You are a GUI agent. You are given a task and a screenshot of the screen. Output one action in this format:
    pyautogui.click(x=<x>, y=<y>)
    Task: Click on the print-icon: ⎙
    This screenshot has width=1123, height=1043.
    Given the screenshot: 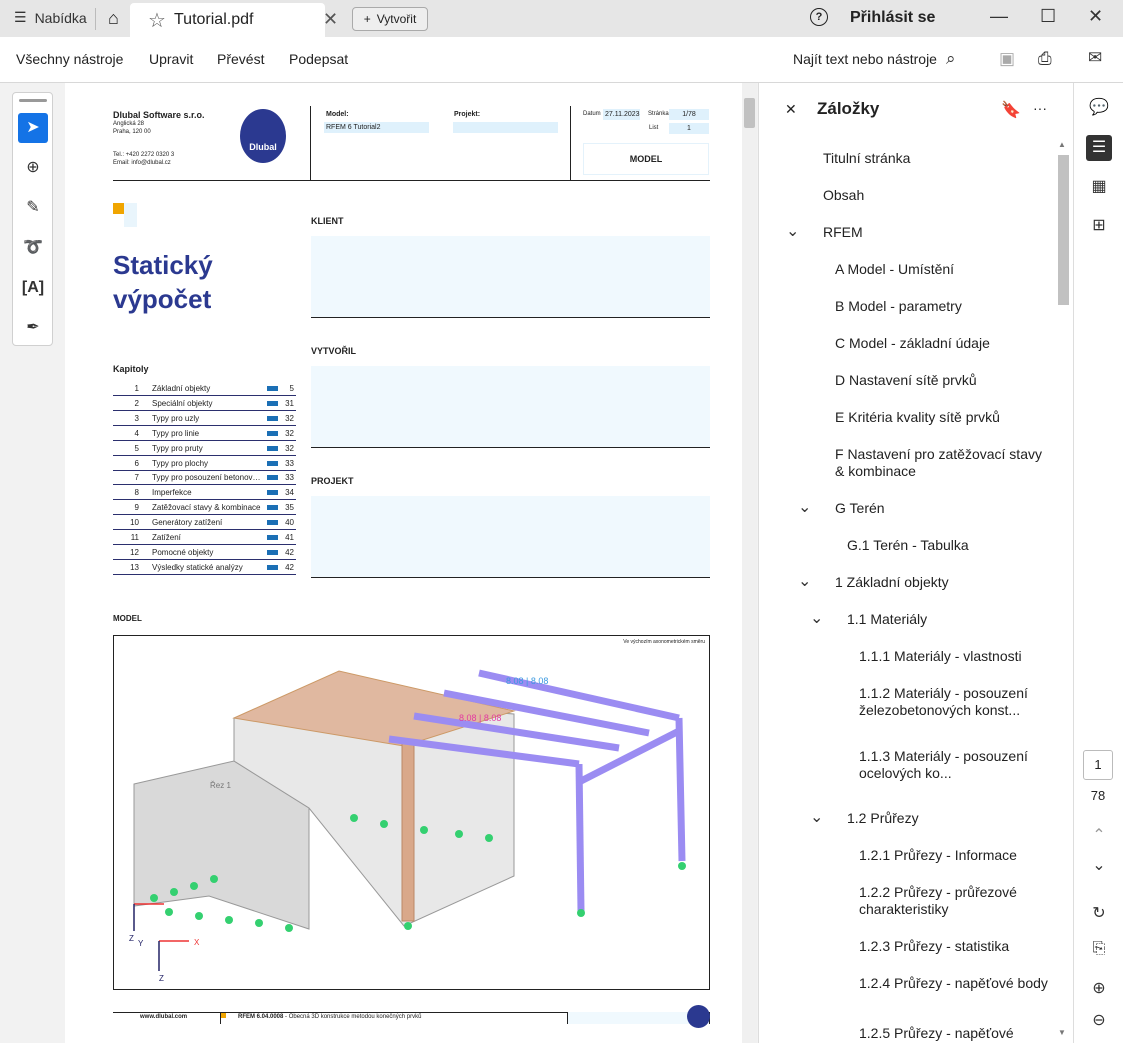 What is the action you would take?
    pyautogui.click(x=1045, y=58)
    